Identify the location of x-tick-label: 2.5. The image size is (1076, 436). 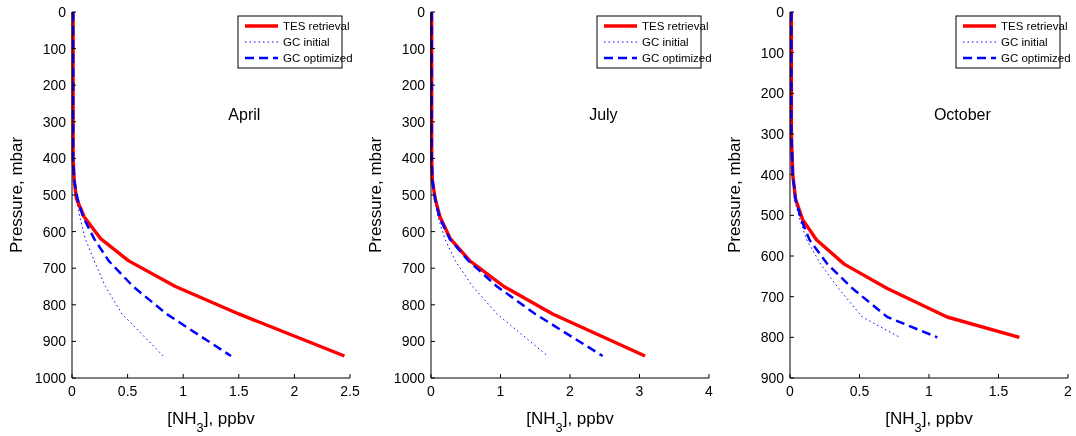
(350, 391).